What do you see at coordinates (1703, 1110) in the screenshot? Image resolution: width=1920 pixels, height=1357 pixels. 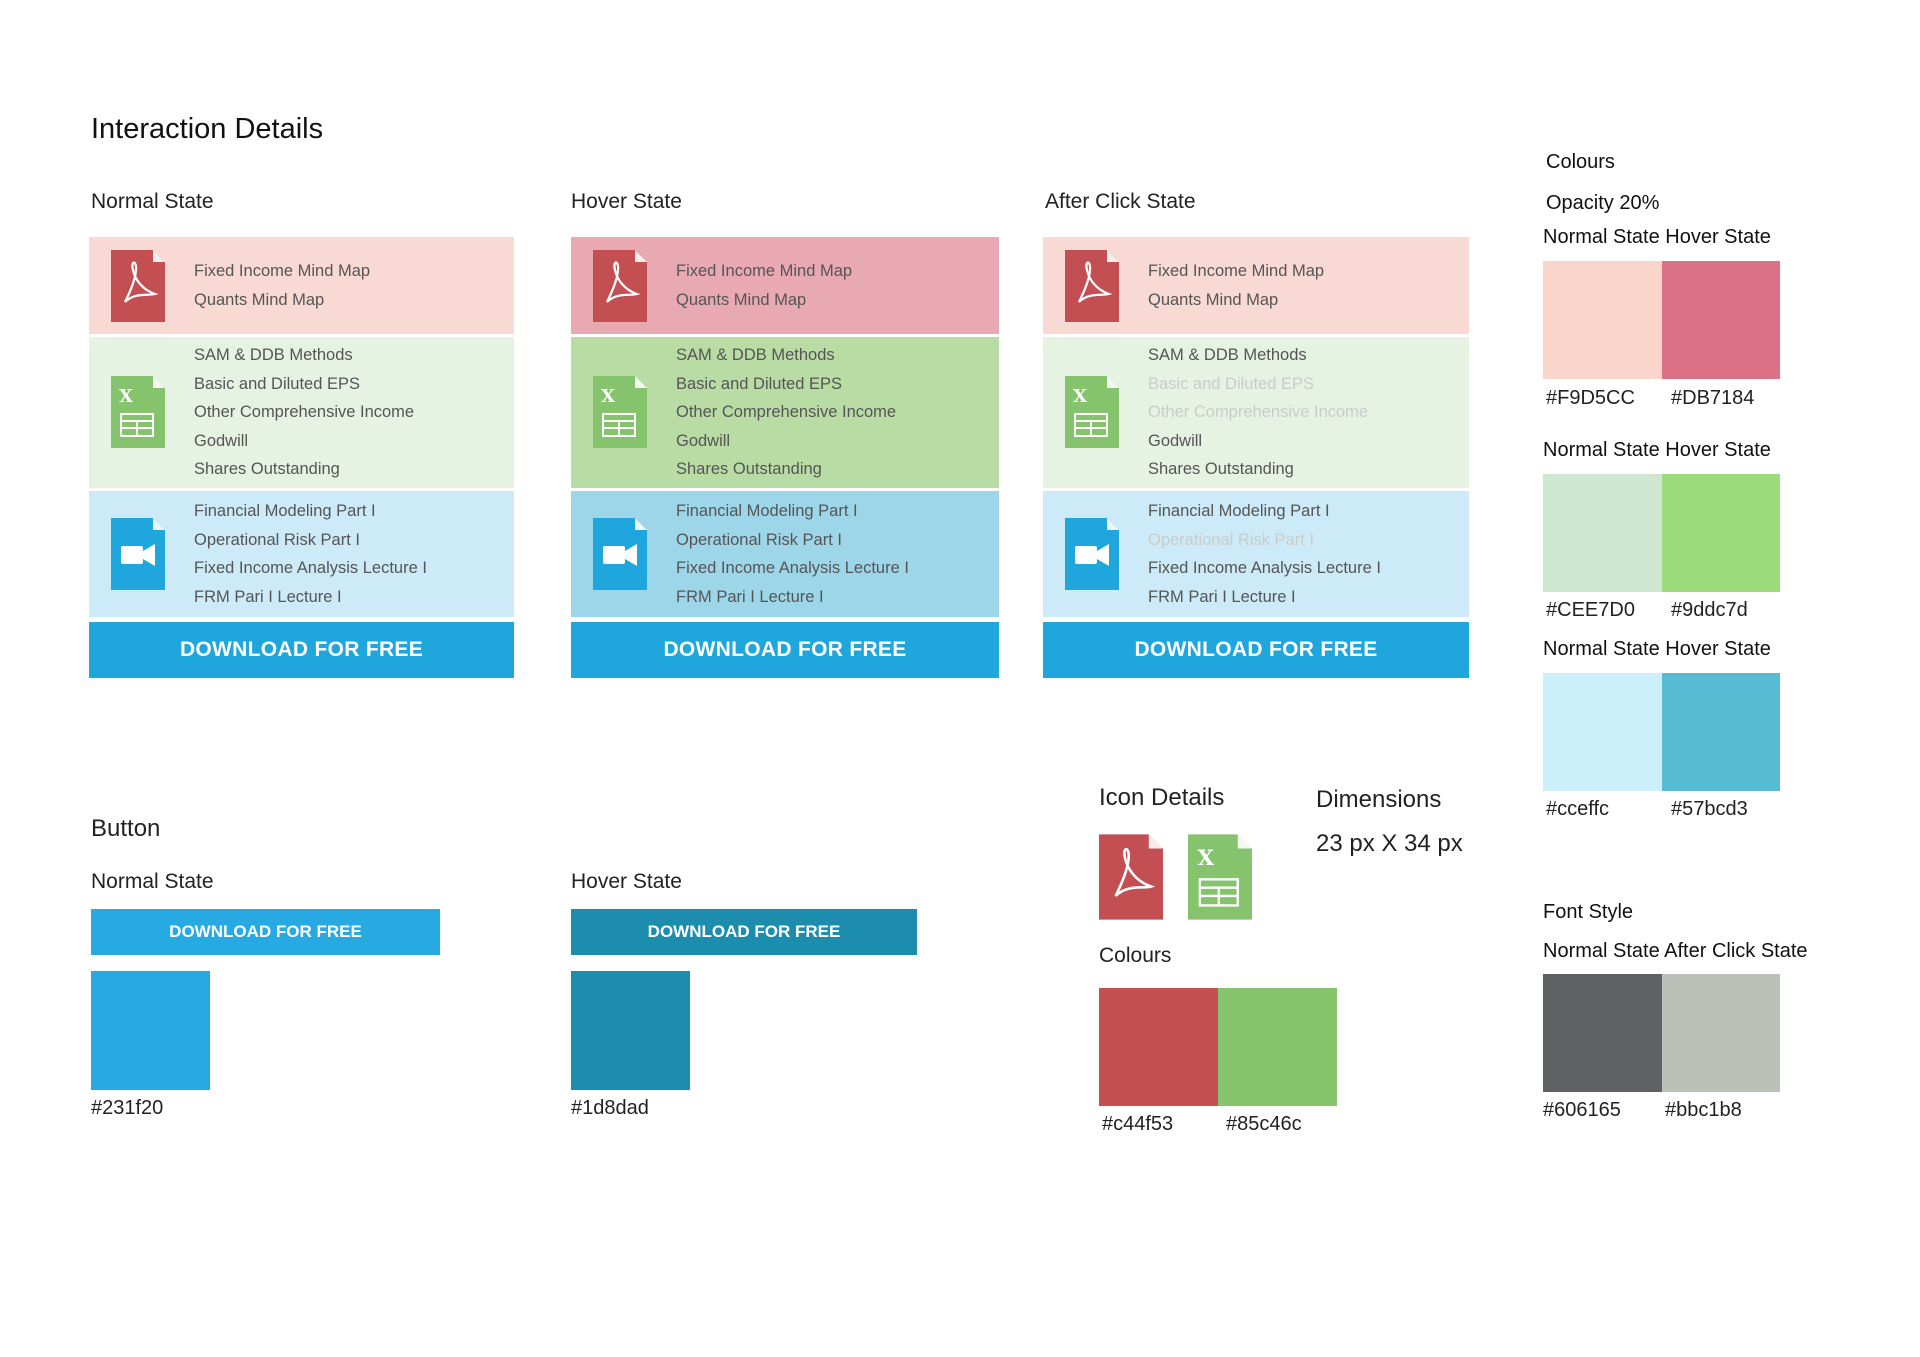 I see `font-after-click-hex: #bbc1b8` at bounding box center [1703, 1110].